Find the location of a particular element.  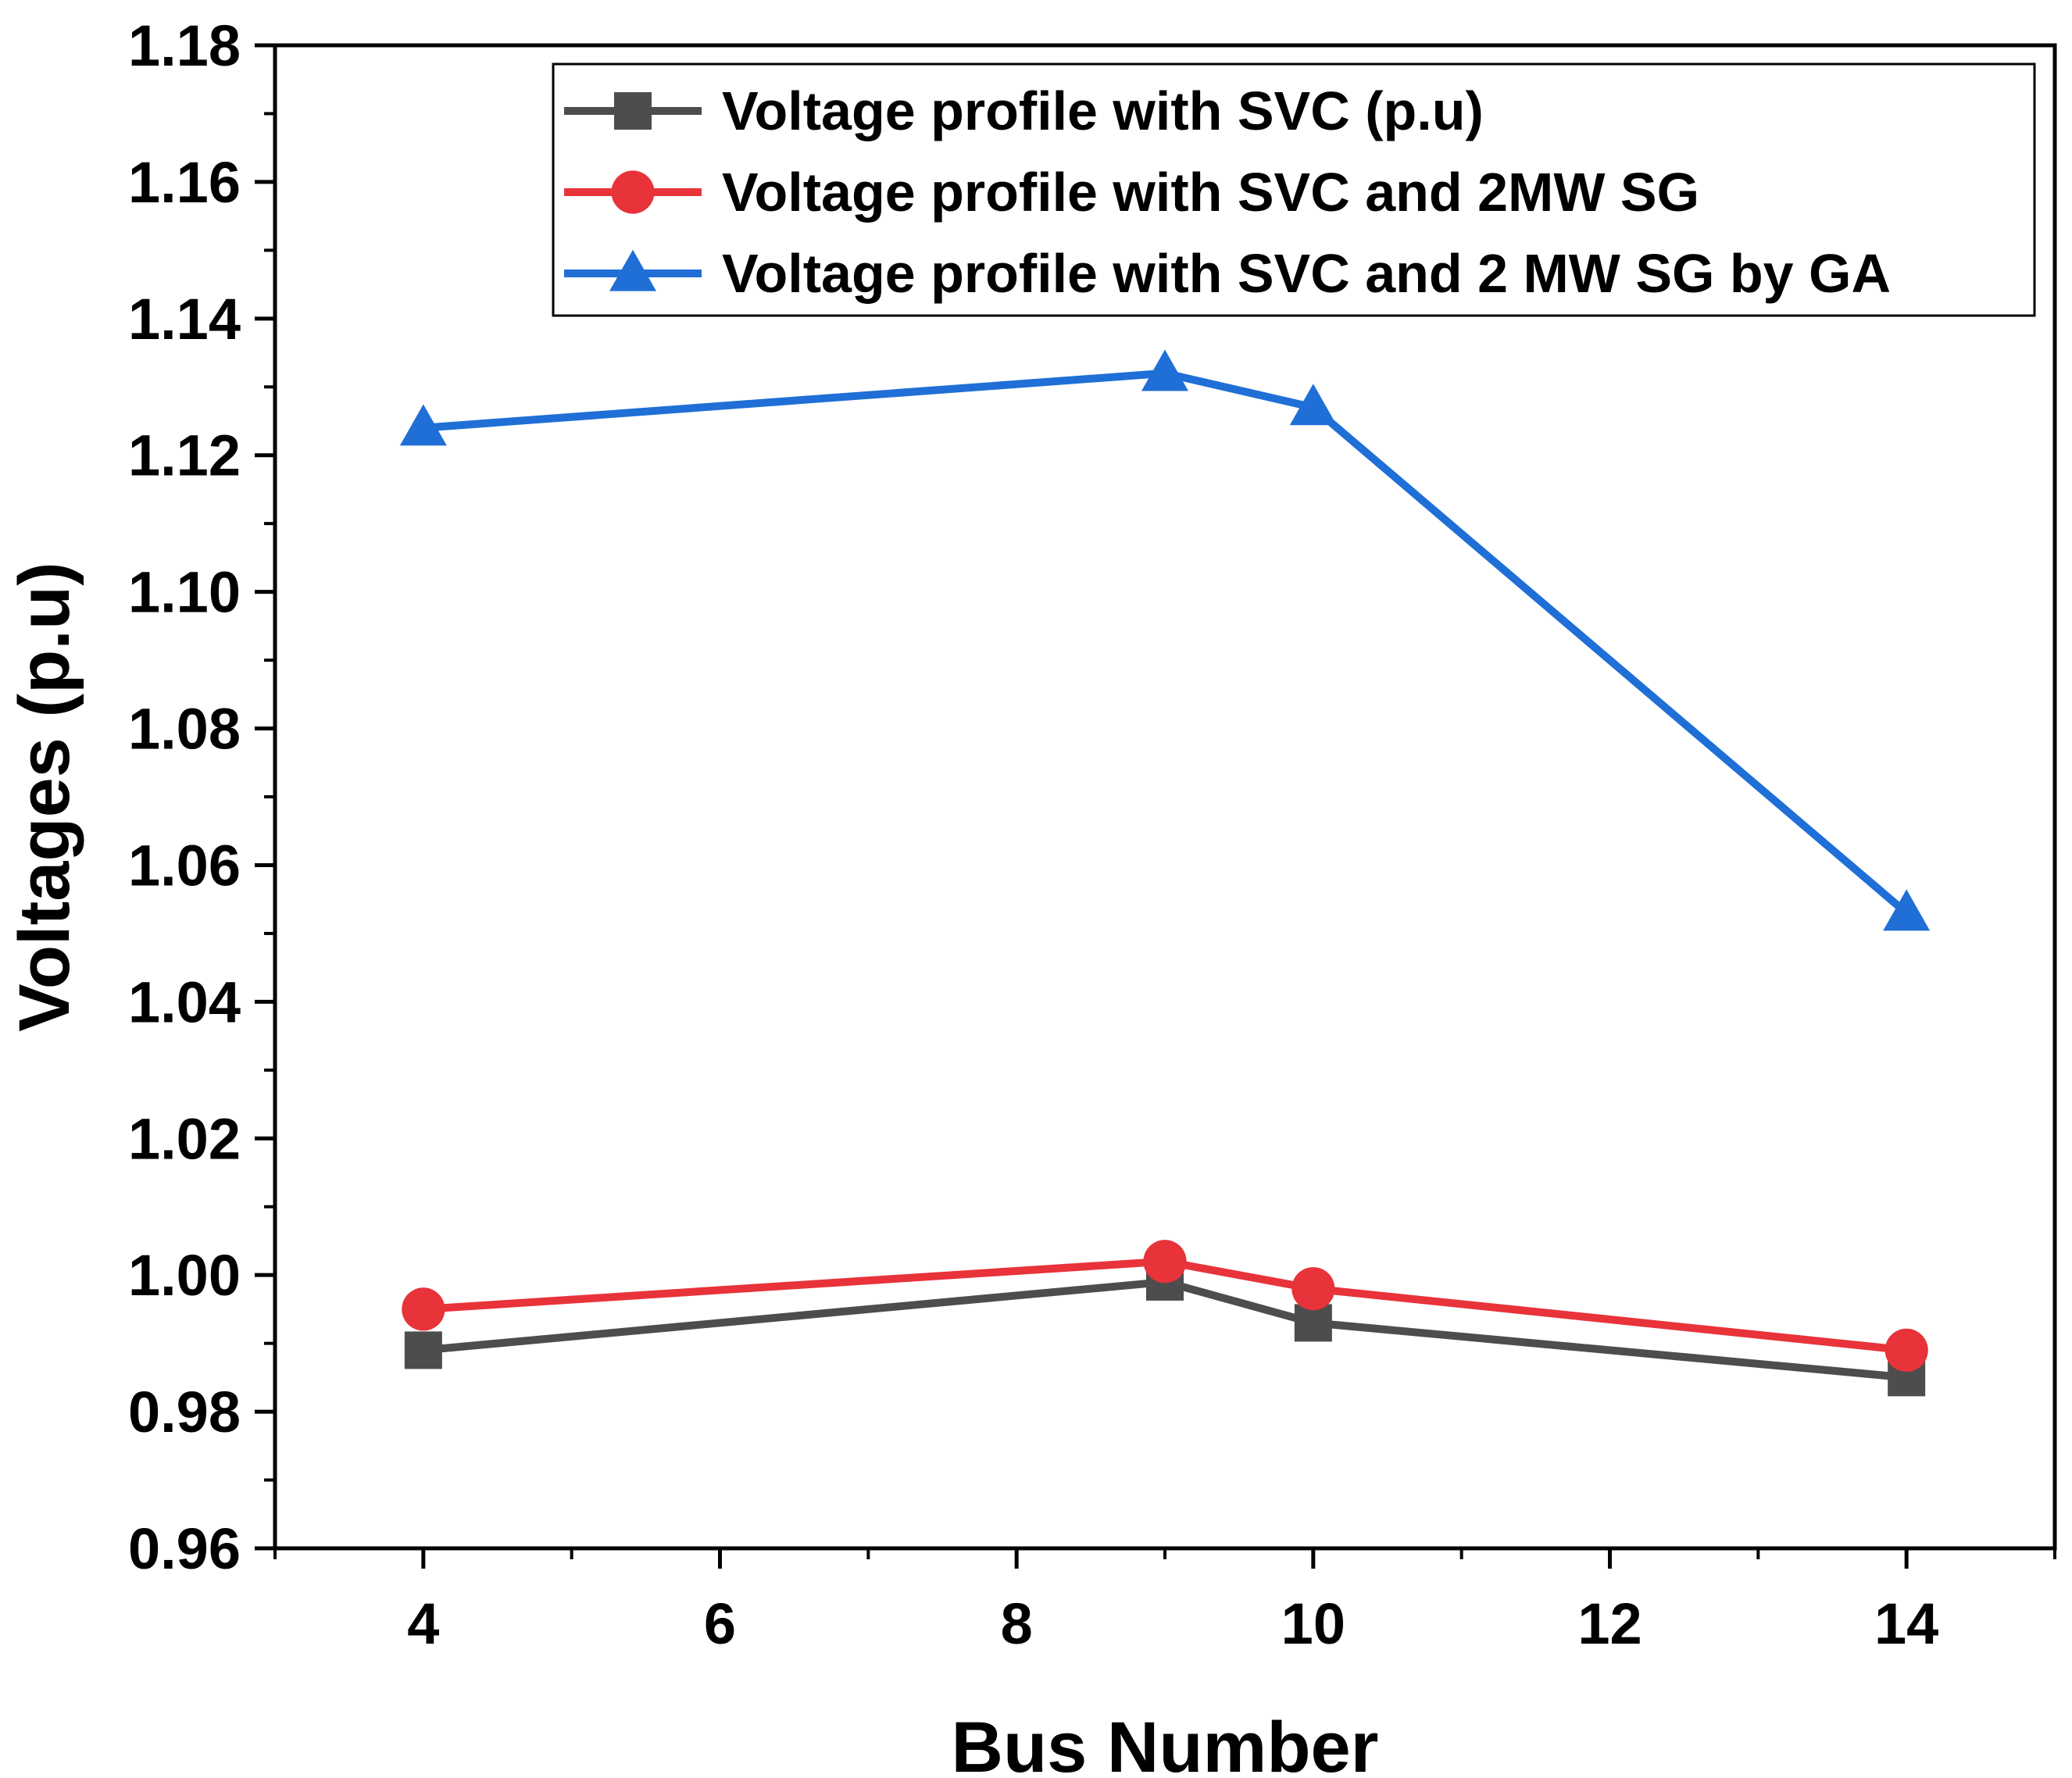

y-tick-label: 1.12 is located at coordinates (184, 455).